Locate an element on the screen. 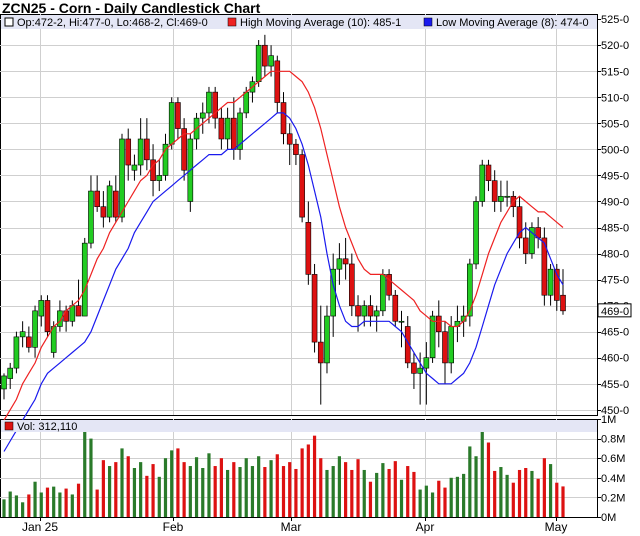 The image size is (640, 536). volume-tick-label: 0.4M is located at coordinates (613, 479).